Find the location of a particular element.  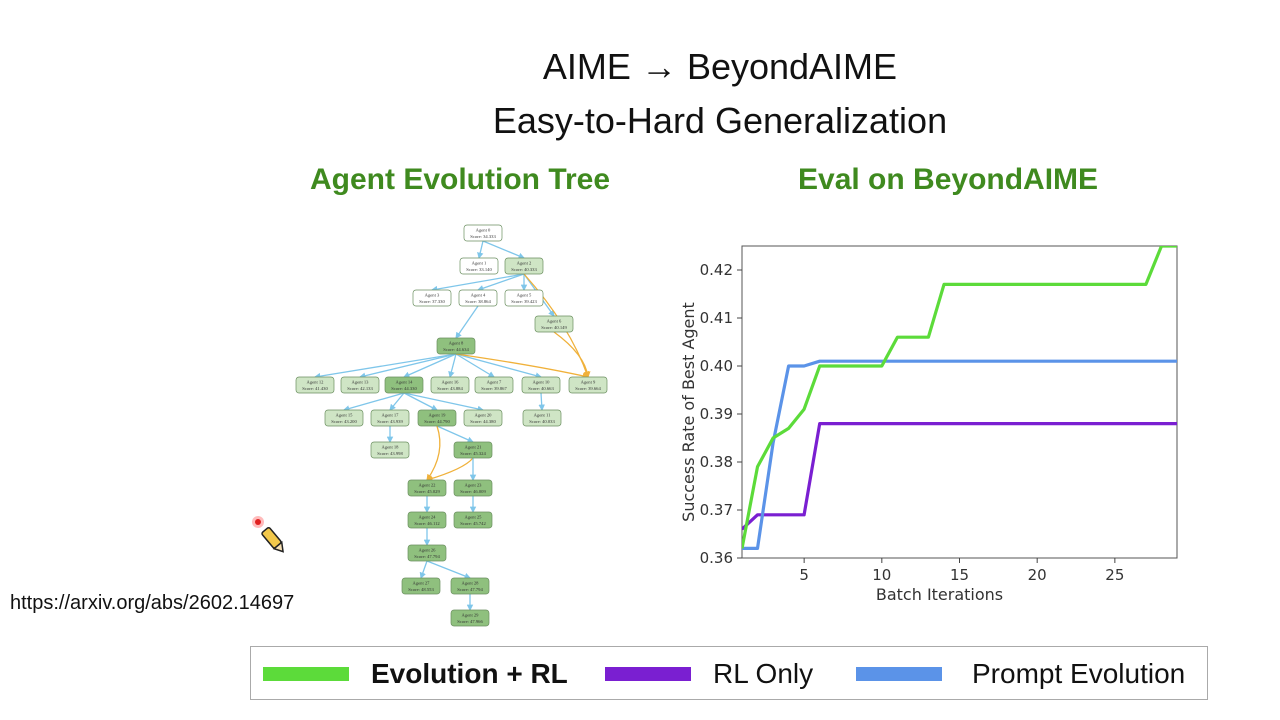

tree-node-score: Score: 40.333 is located at coordinates (524, 269).